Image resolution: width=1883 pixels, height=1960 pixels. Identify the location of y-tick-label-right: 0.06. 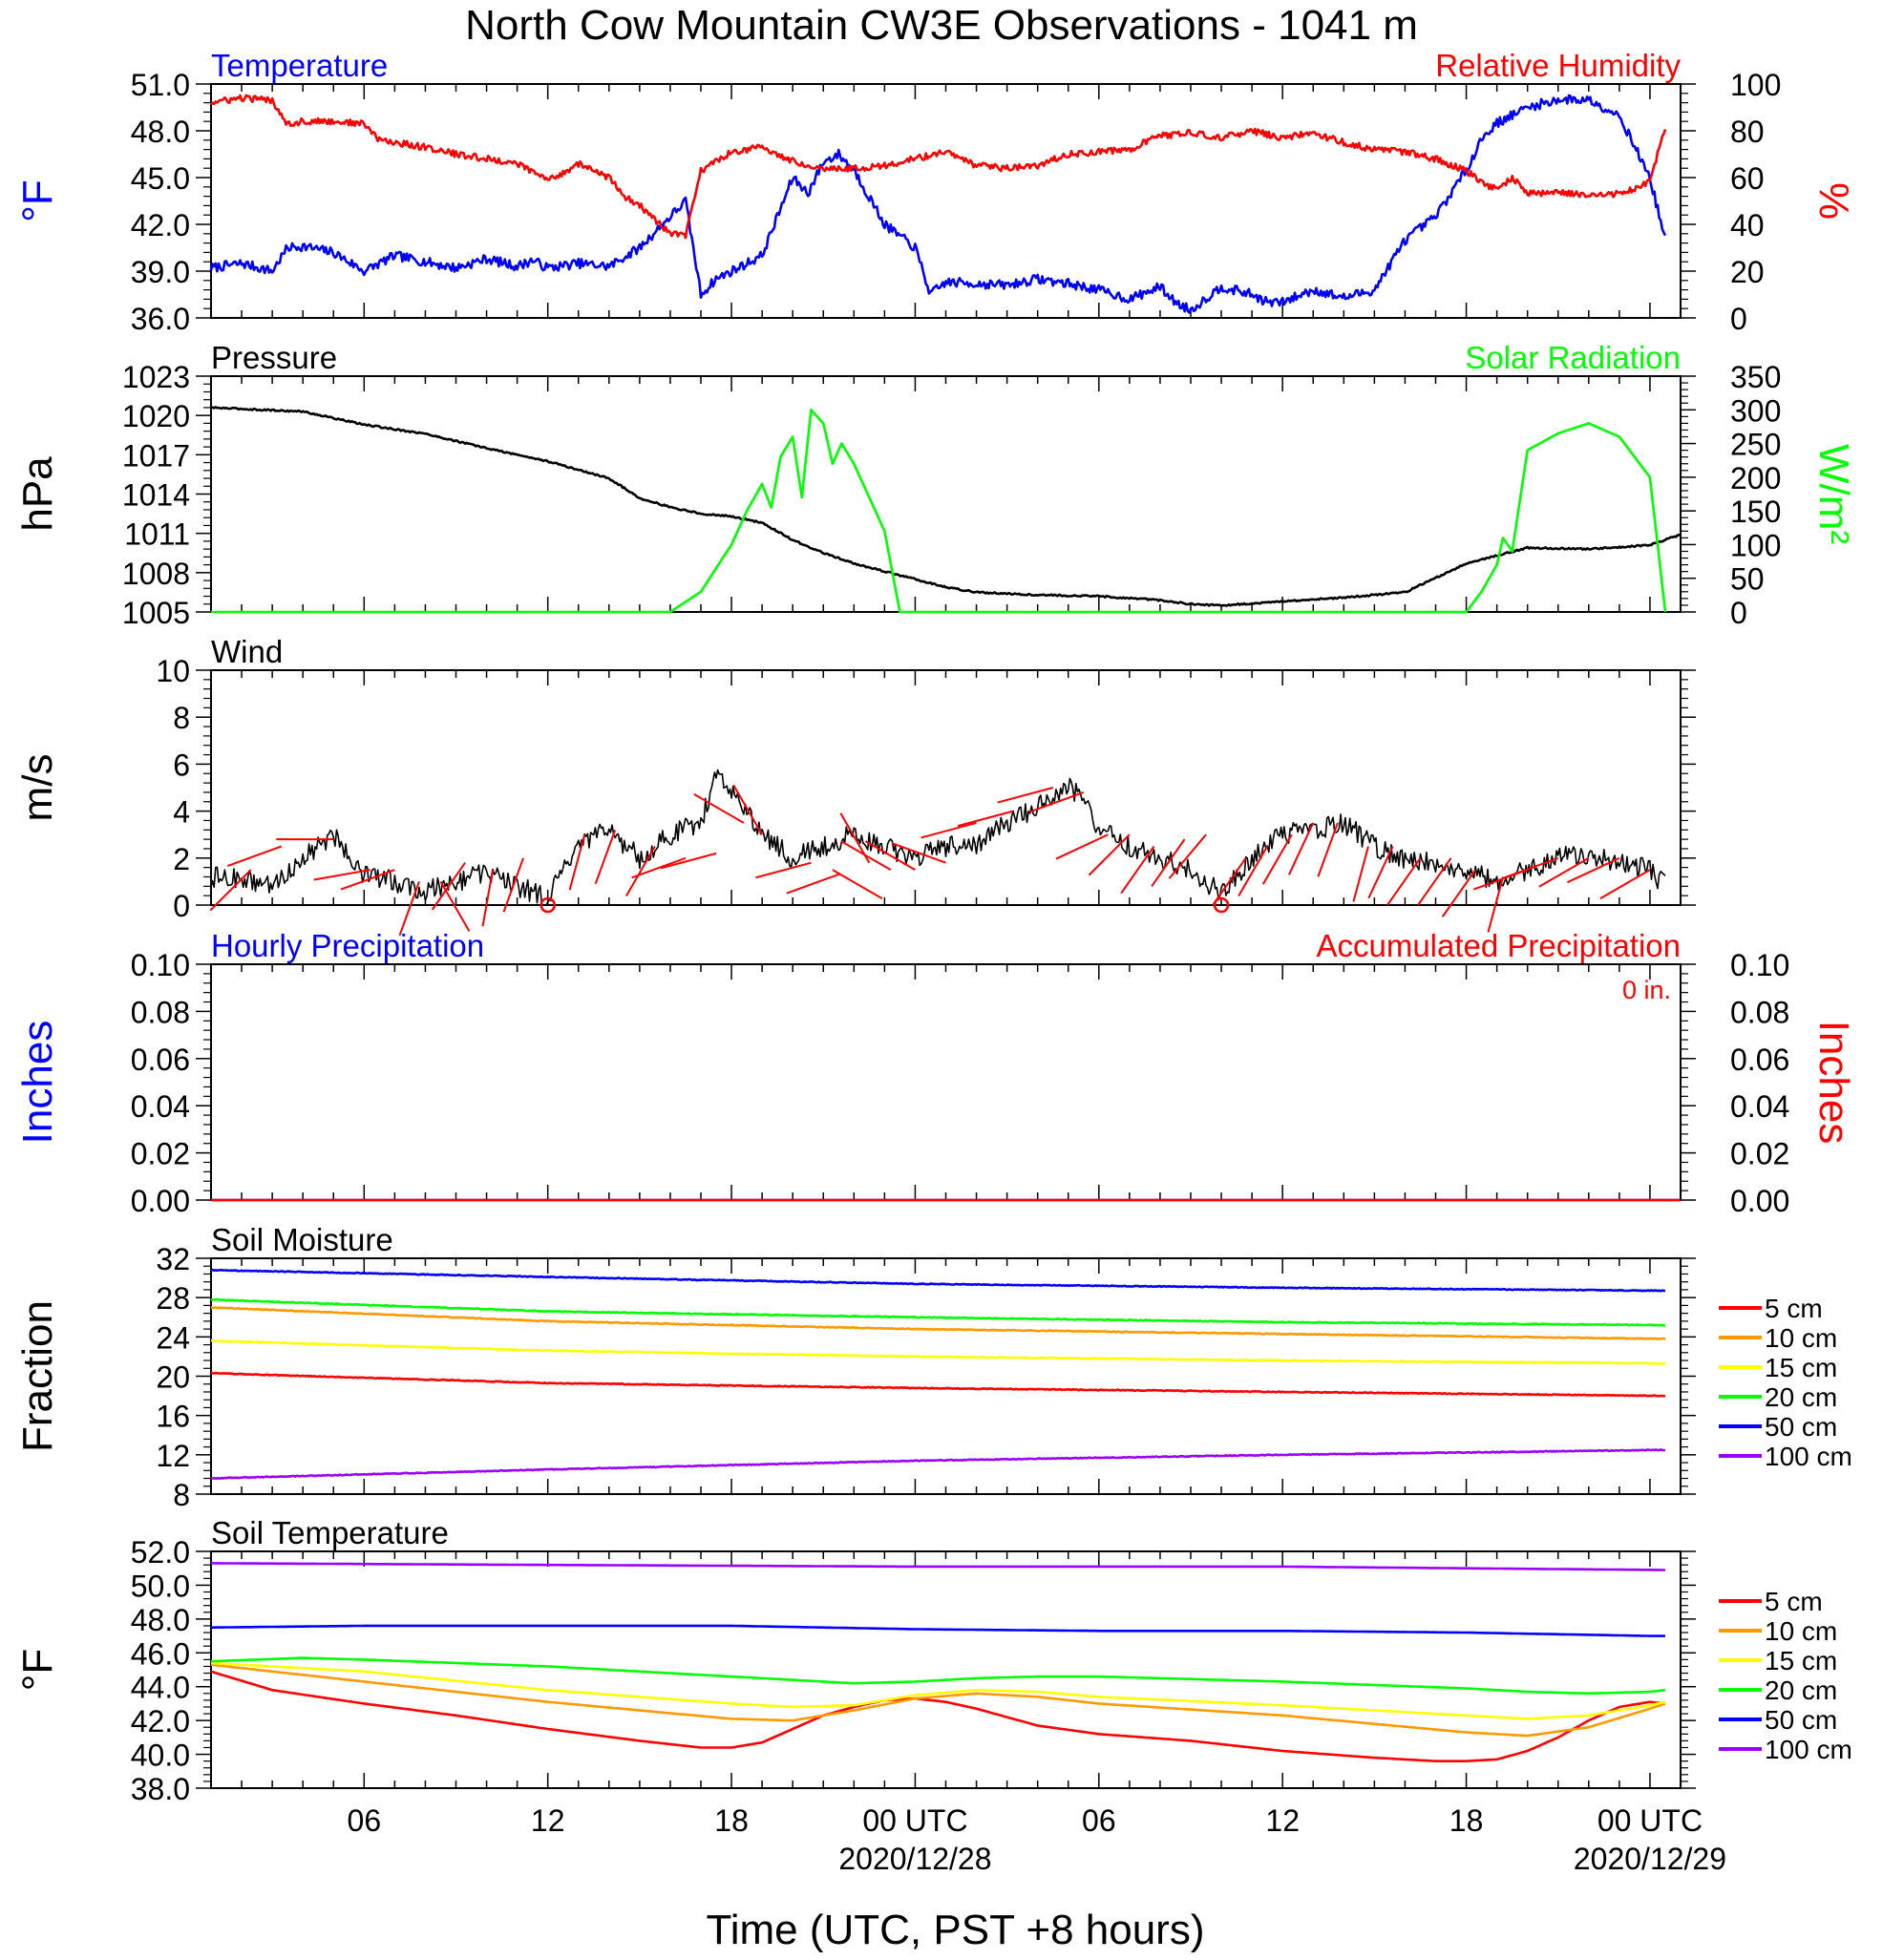
(1759, 1060).